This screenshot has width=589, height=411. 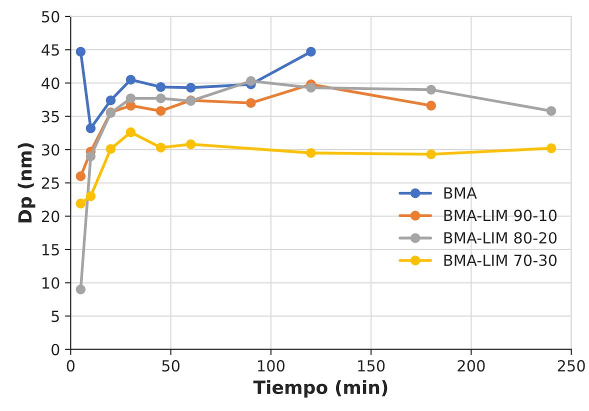 What do you see at coordinates (51, 283) in the screenshot?
I see `y-tick-label: 10` at bounding box center [51, 283].